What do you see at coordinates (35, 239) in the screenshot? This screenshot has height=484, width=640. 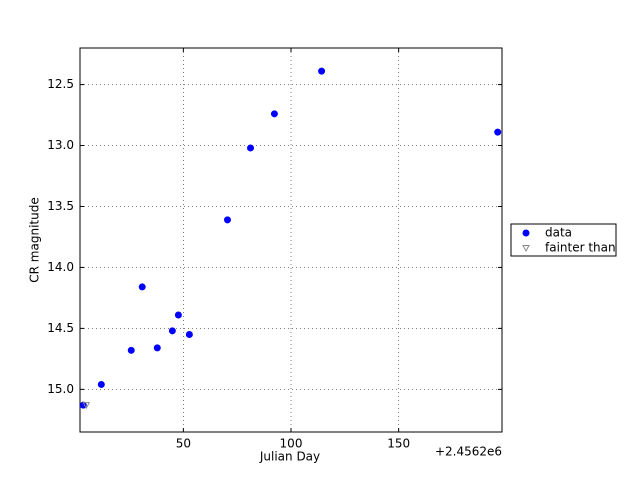 I see `y-axis-label: CR magnitude` at bounding box center [35, 239].